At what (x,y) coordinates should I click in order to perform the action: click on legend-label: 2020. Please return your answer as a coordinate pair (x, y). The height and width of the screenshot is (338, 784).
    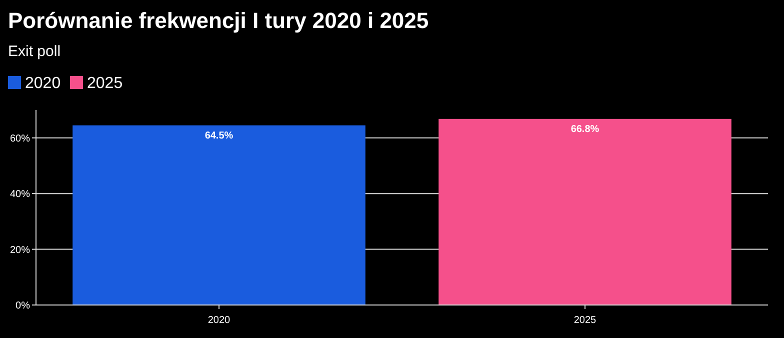
    Looking at the image, I should click on (43, 83).